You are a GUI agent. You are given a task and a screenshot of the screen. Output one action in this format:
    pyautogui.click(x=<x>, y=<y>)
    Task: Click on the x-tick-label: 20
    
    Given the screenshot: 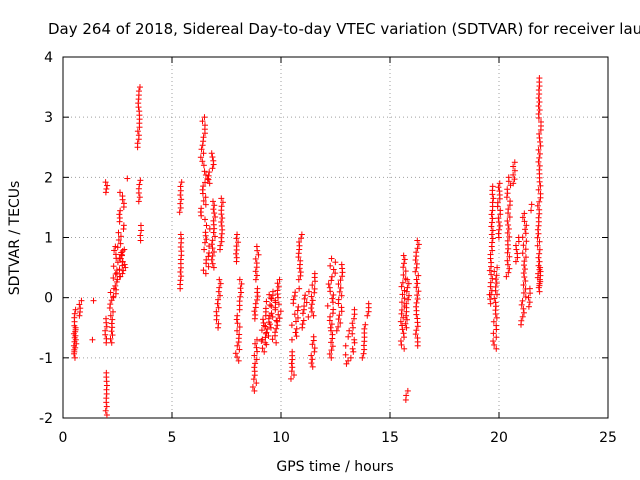 What is the action you would take?
    pyautogui.click(x=499, y=438)
    